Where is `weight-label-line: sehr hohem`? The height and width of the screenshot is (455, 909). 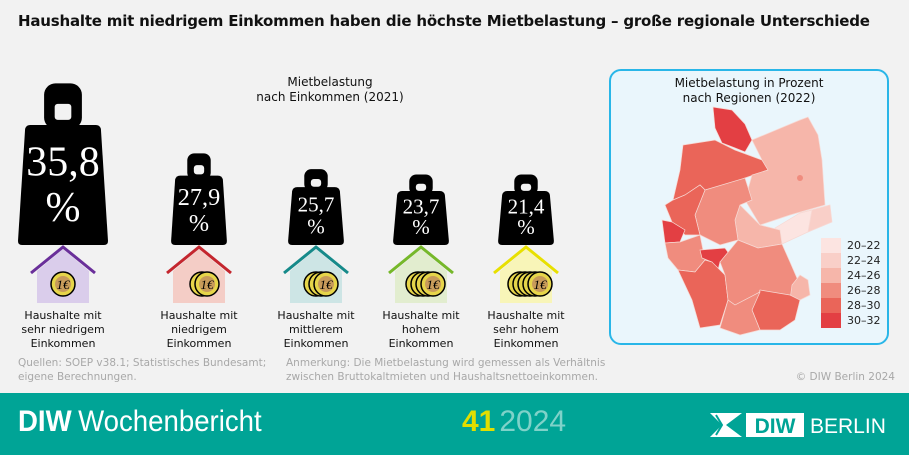 weight-label-line: sehr hohem is located at coordinates (526, 329).